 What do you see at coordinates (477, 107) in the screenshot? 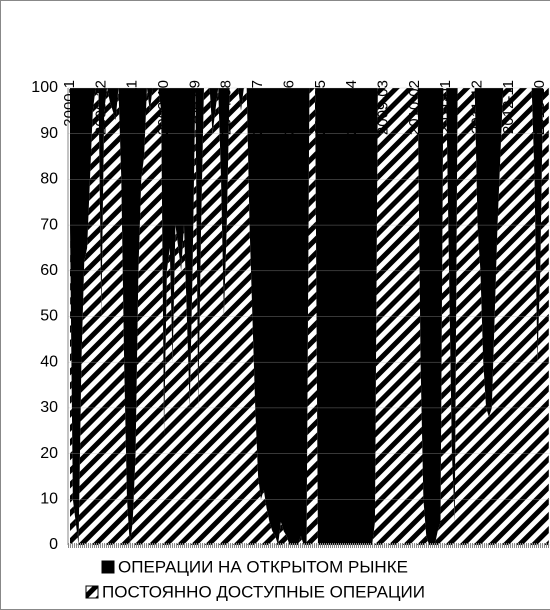
I see `x-tick-label: 2011-12` at bounding box center [477, 107].